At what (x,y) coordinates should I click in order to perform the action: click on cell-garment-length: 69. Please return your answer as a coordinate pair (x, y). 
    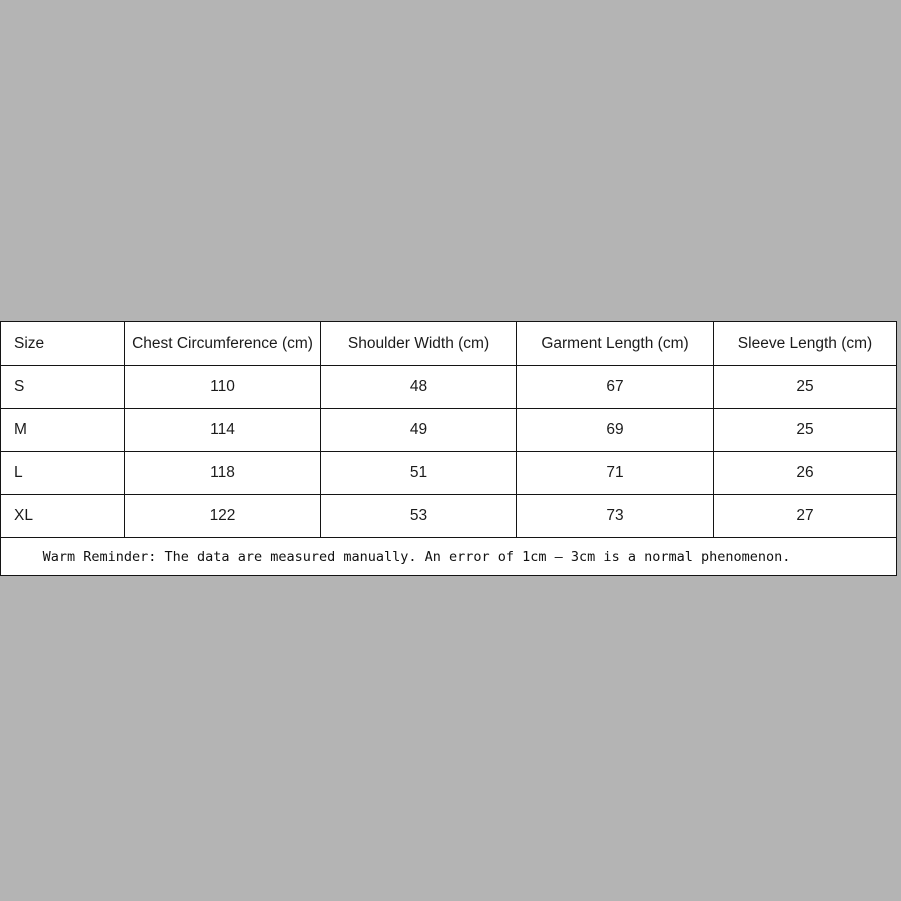
    Looking at the image, I should click on (615, 430).